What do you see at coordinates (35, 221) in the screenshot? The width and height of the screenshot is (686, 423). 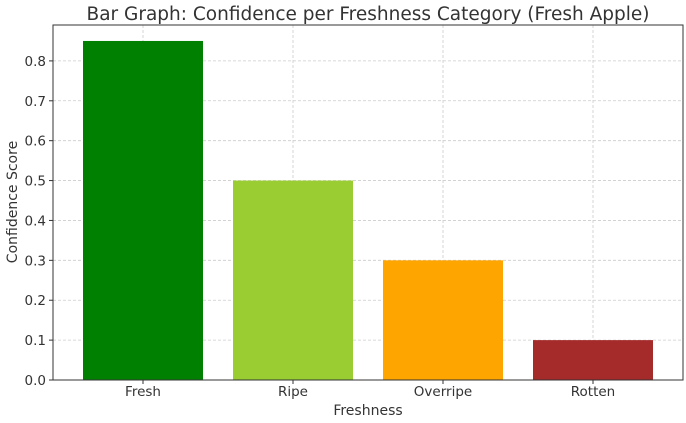 I see `y-tick-label: 0.4` at bounding box center [35, 221].